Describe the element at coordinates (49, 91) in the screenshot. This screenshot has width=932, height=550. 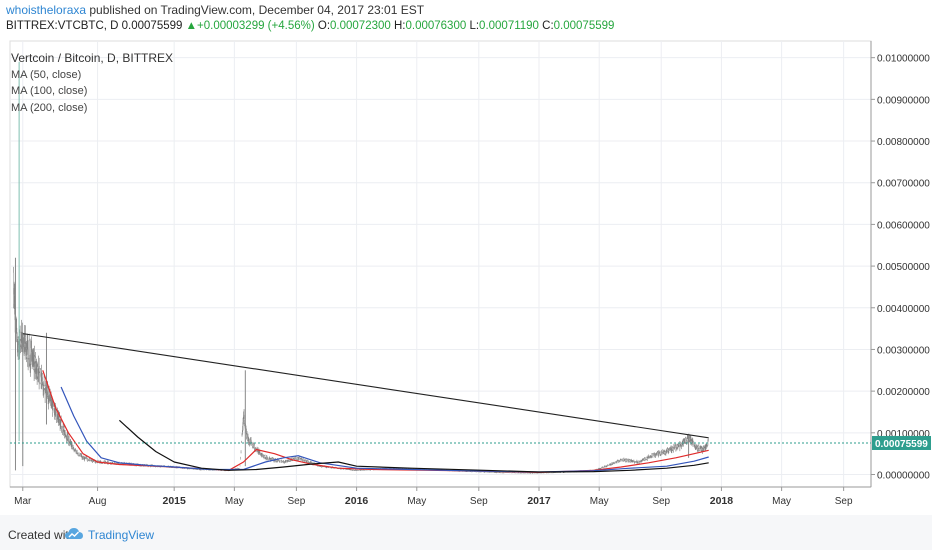
I see `legend-ma100: MA (100, close)` at that location.